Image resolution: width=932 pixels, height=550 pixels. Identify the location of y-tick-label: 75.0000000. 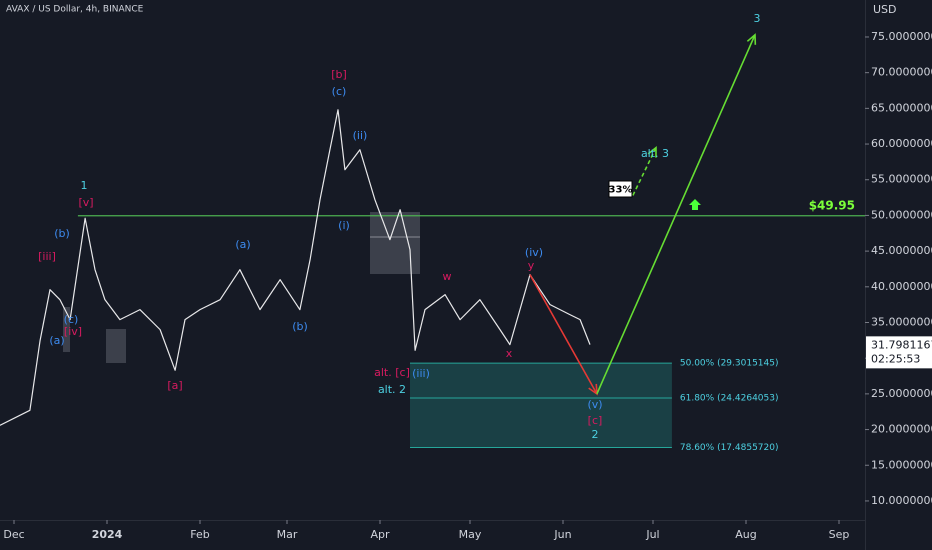
(901, 36).